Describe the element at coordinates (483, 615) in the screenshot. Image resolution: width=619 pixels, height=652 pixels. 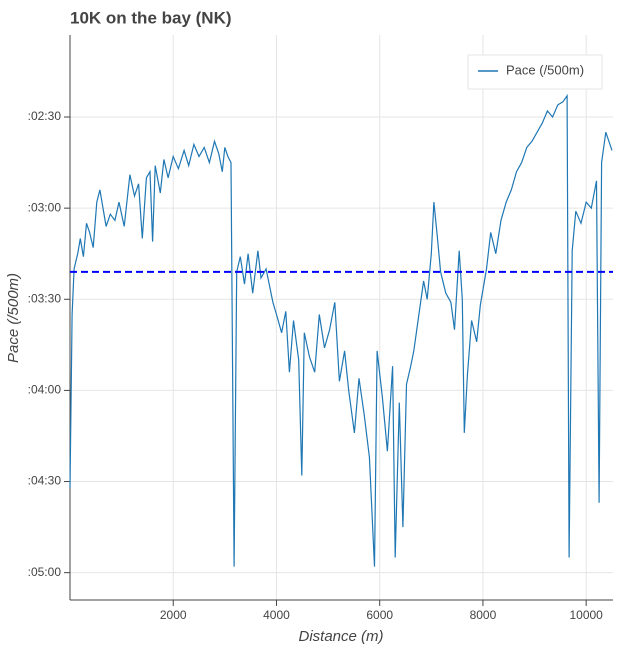
I see `x-tick-label: 8000` at that location.